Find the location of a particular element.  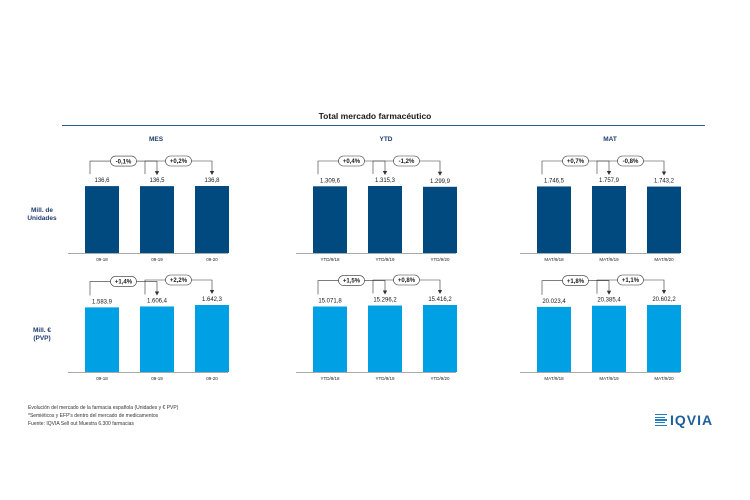

value-label-ytd-units-1: 1.315,3 is located at coordinates (385, 181).